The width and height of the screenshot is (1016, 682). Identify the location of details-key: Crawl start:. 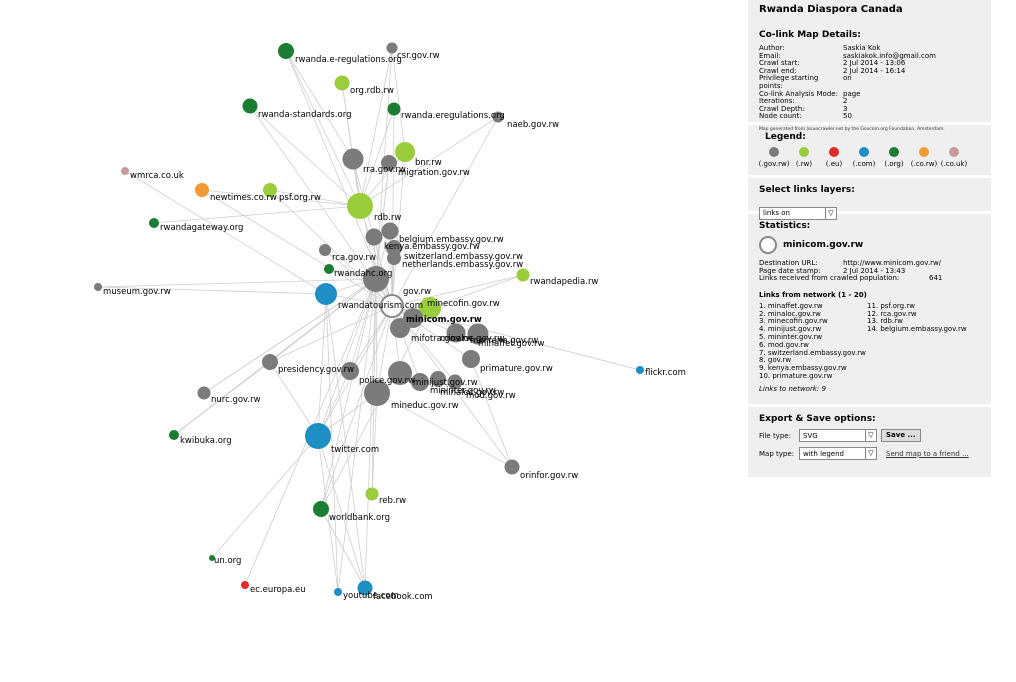
(779, 63).